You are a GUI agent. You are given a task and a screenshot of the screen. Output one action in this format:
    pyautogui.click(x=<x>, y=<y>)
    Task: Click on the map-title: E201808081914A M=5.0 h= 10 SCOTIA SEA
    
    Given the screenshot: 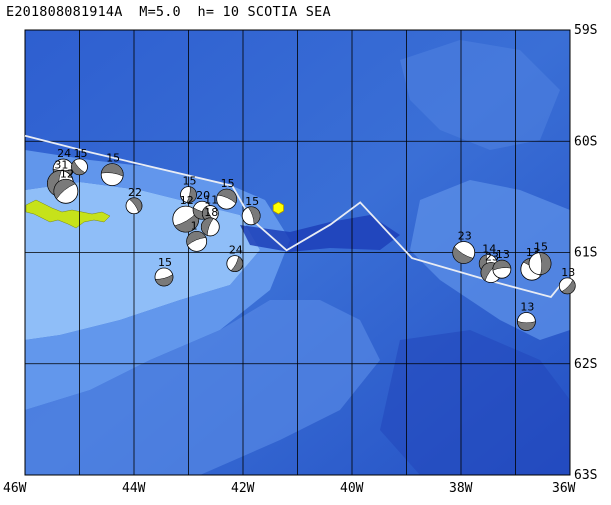 What is the action you would take?
    pyautogui.click(x=168, y=12)
    